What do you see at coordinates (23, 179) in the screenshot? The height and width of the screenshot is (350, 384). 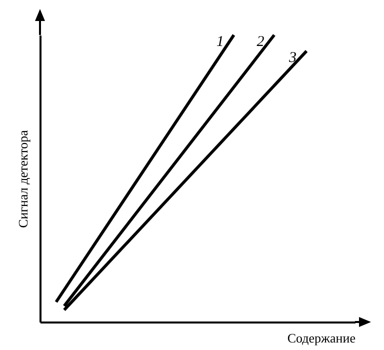 I see `y-axis-title: Сигнал детектора` at bounding box center [23, 179].